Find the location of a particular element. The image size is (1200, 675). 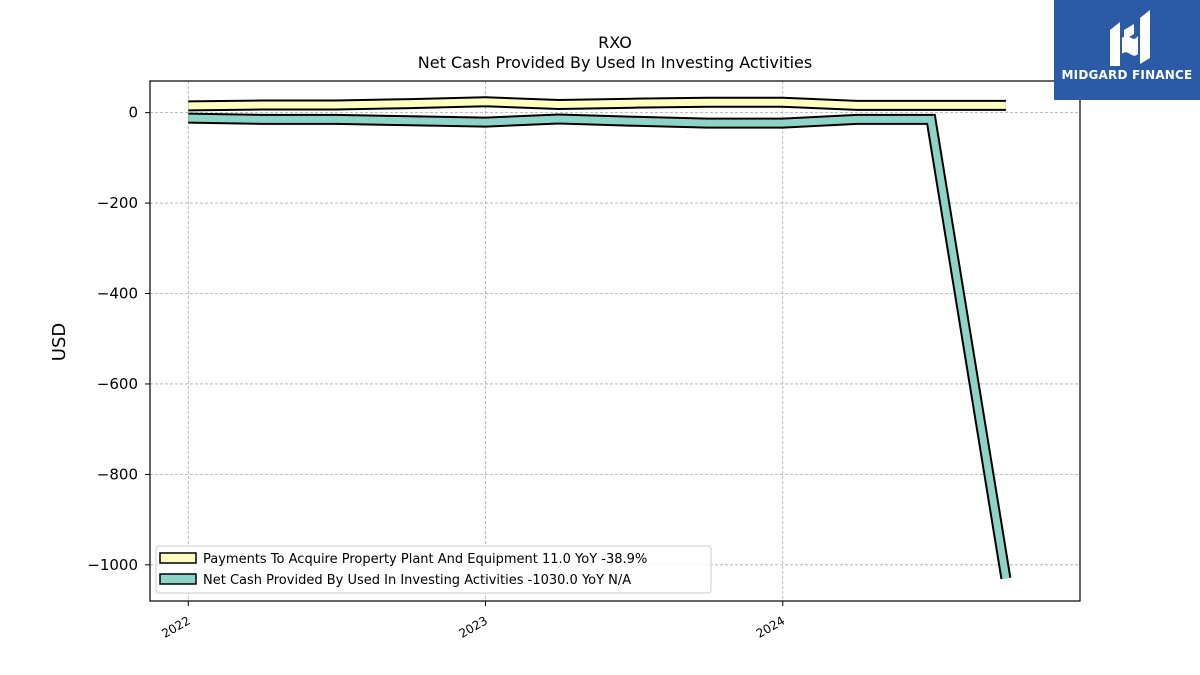

y-tick-label: −1000 is located at coordinates (112, 565).